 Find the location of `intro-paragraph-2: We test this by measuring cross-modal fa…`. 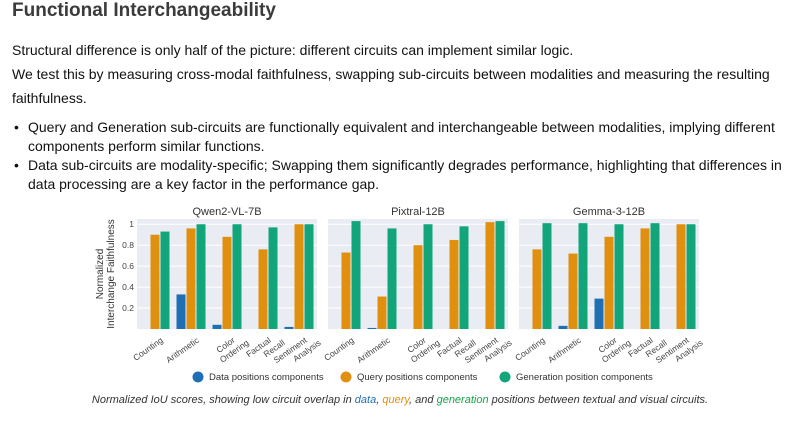

intro-paragraph-2: We test this by measuring cross-modal fa… is located at coordinates (391, 86).